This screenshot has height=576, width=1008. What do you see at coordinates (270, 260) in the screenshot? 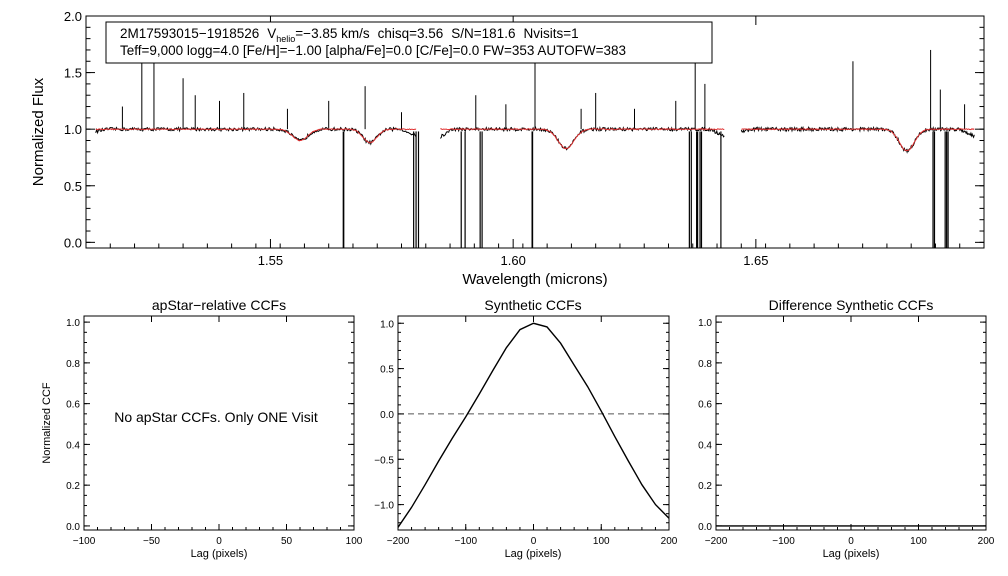
I see `x-tick-label: 1.55` at bounding box center [270, 260].